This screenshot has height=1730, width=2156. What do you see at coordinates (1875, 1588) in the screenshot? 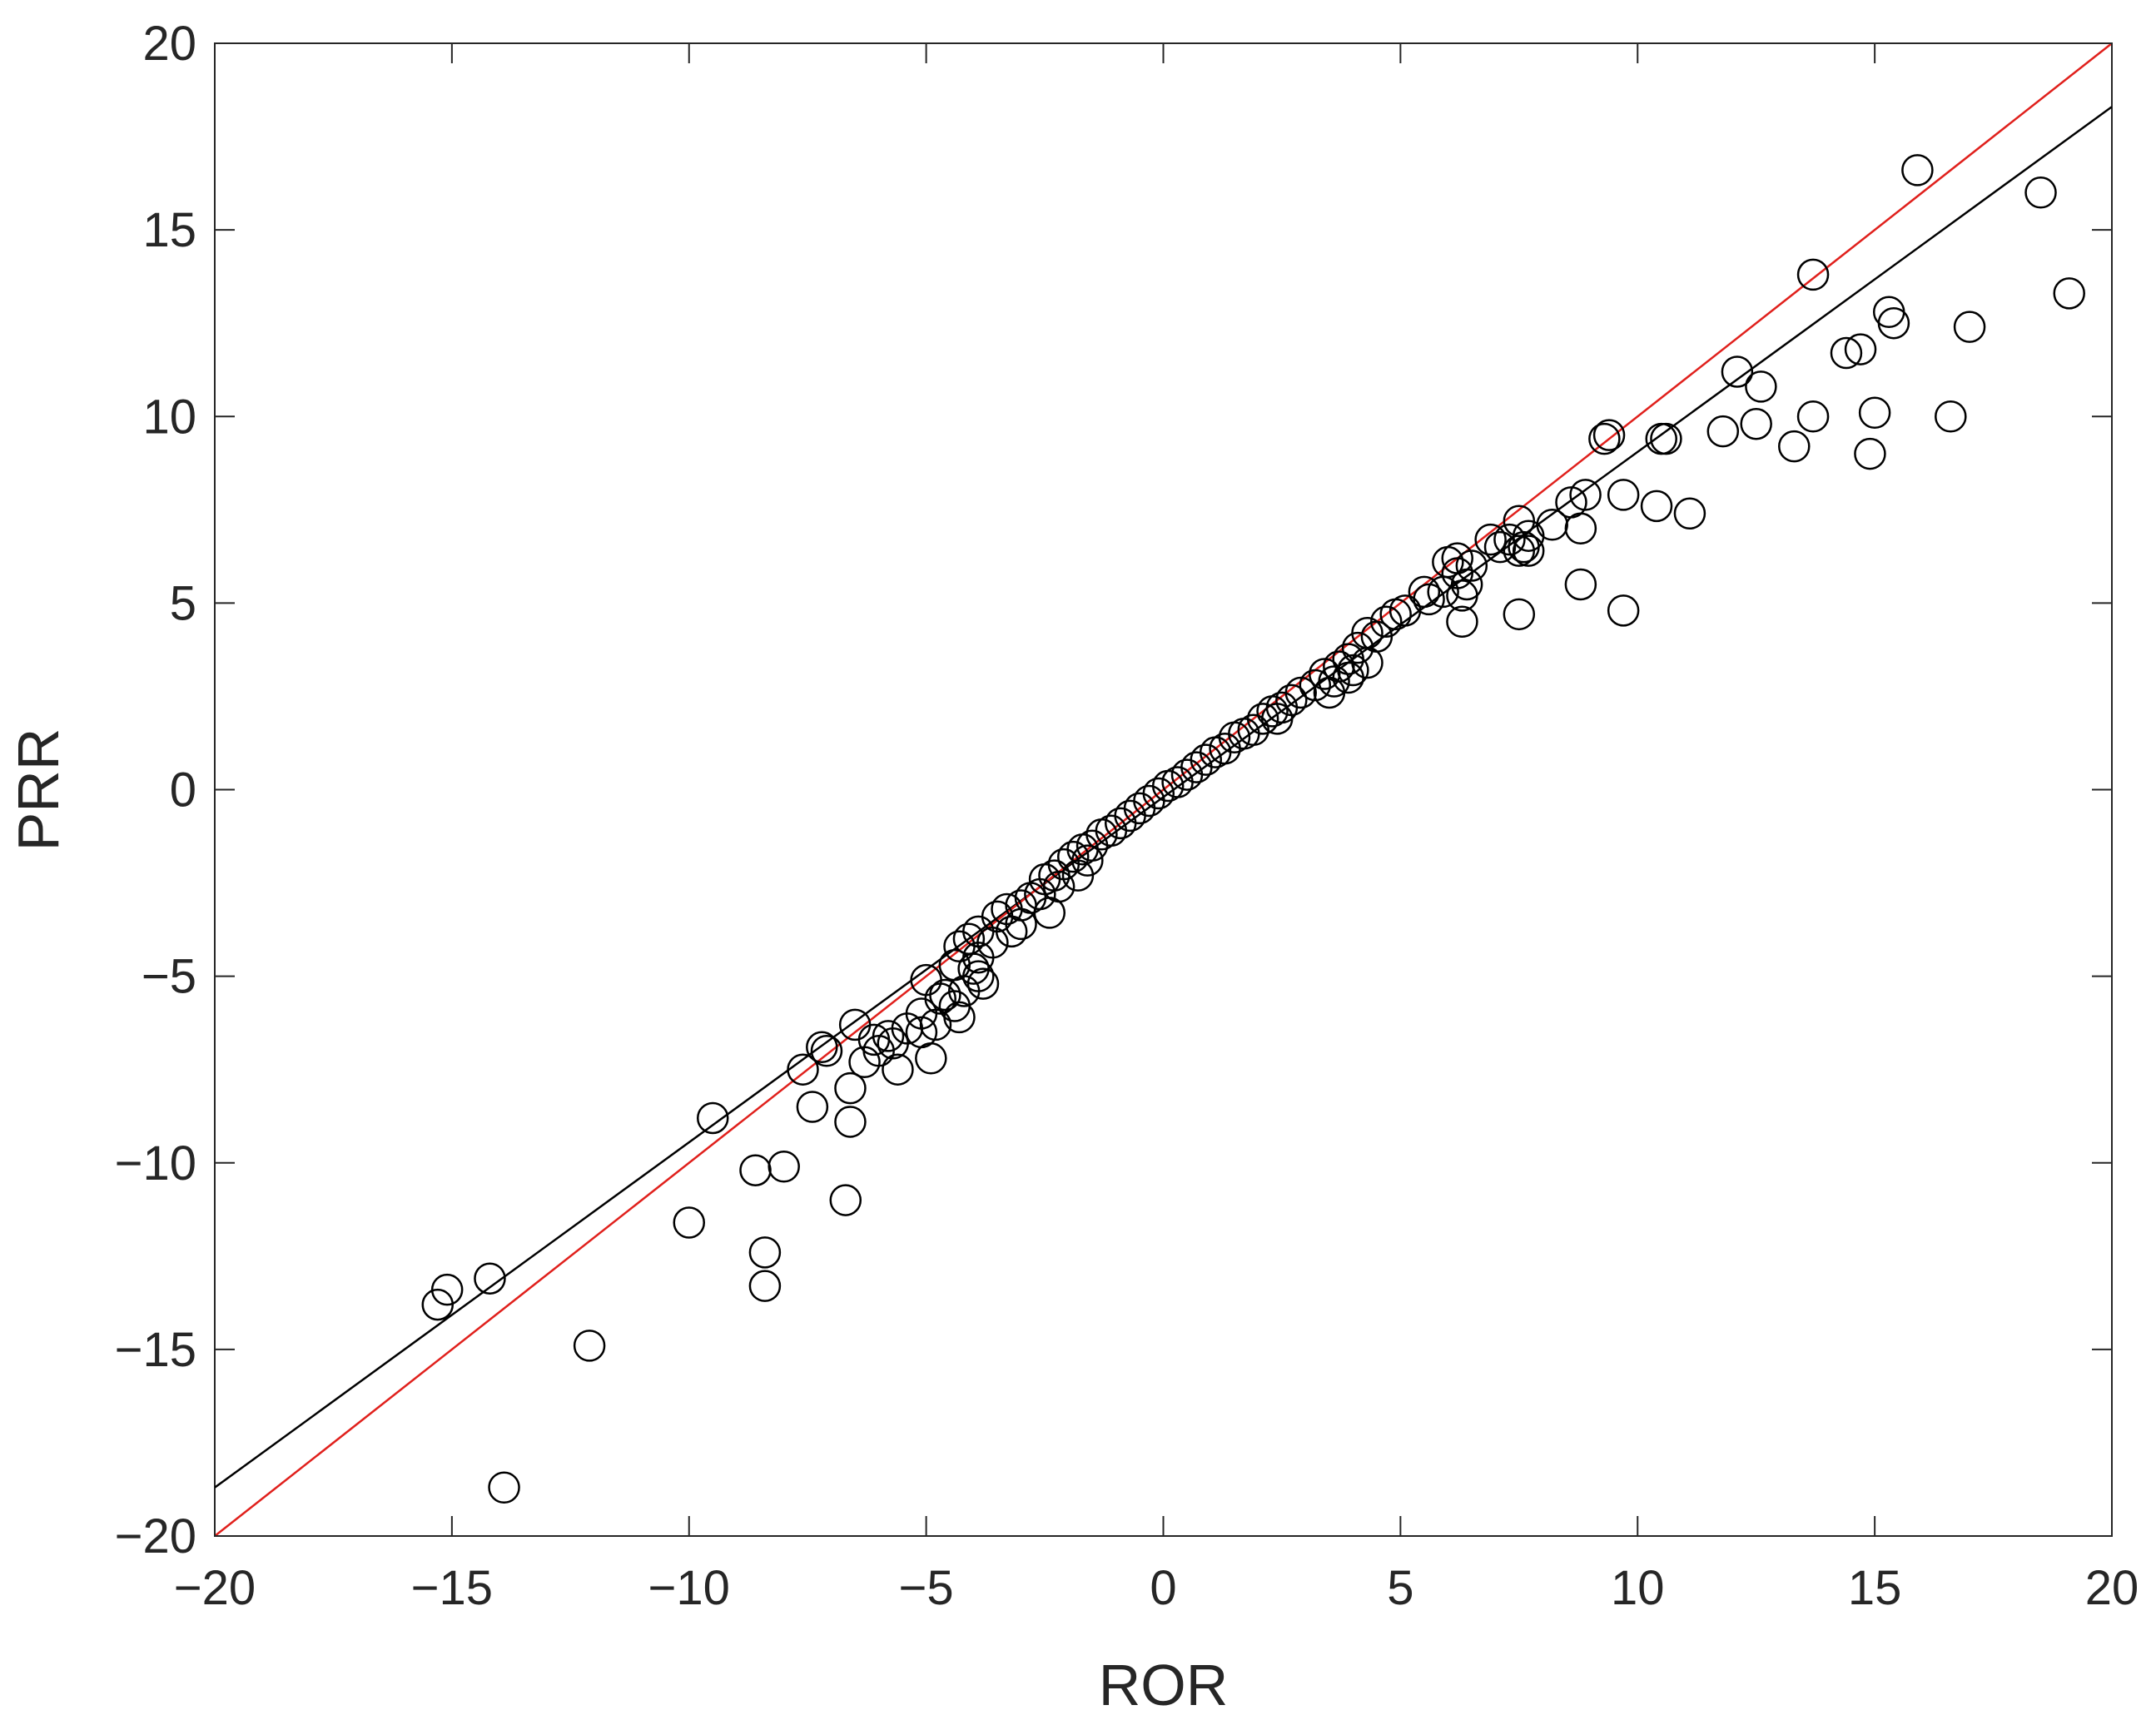
I see `x-tick-label: 15` at bounding box center [1875, 1588].